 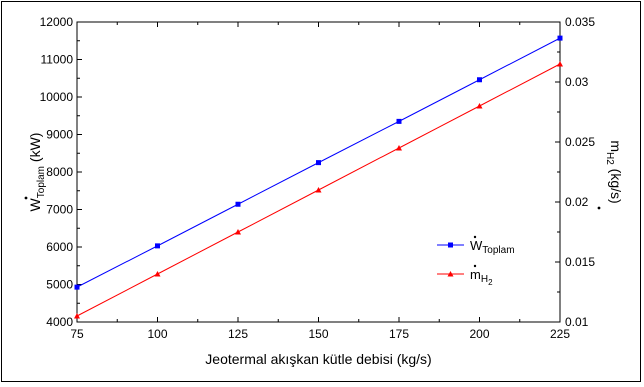 I want to click on x-axis-label: Jeotermal akışkan kütle debisi (kg/s), so click(x=318, y=359).